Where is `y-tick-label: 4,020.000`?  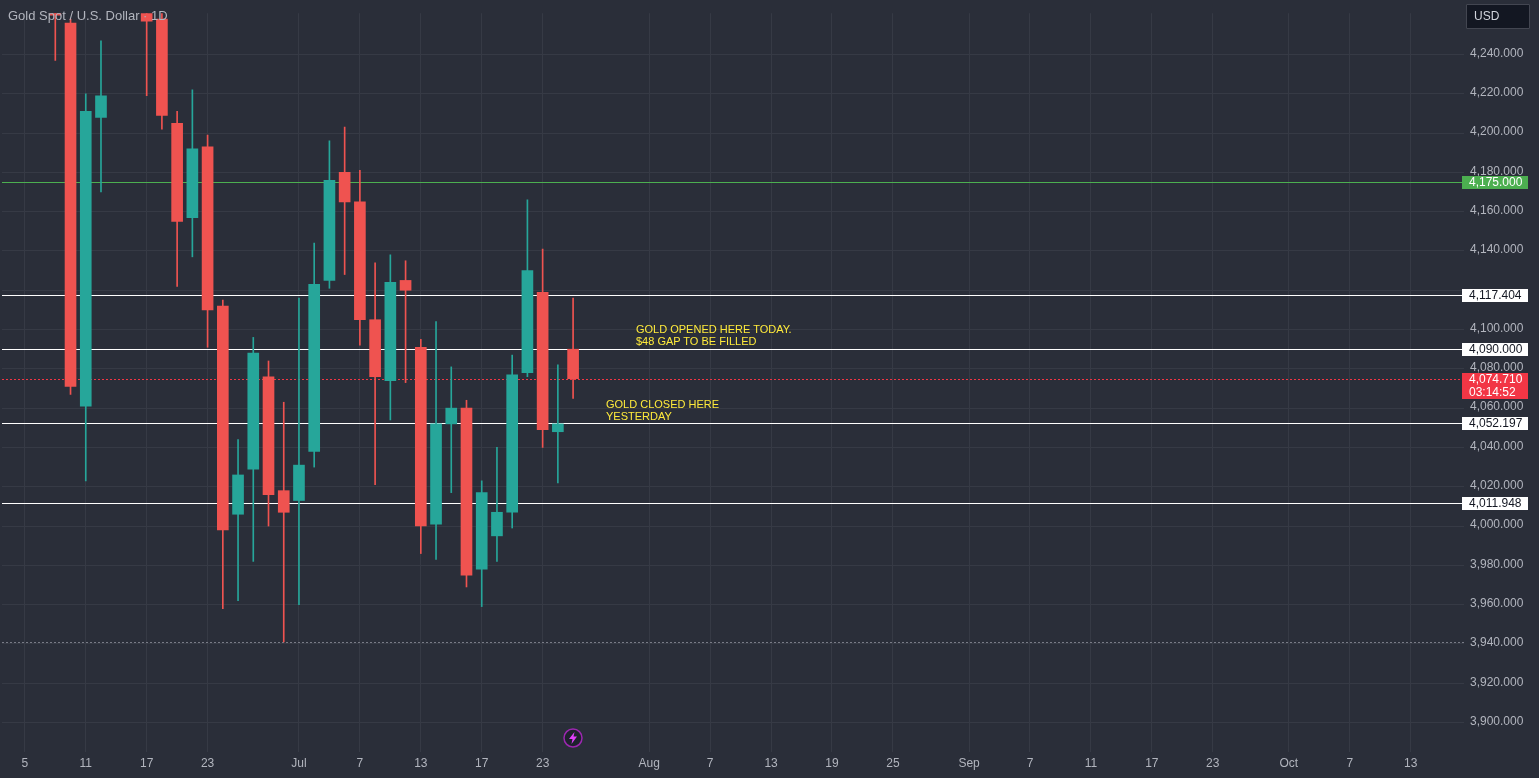
y-tick-label: 4,020.000 is located at coordinates (1497, 485).